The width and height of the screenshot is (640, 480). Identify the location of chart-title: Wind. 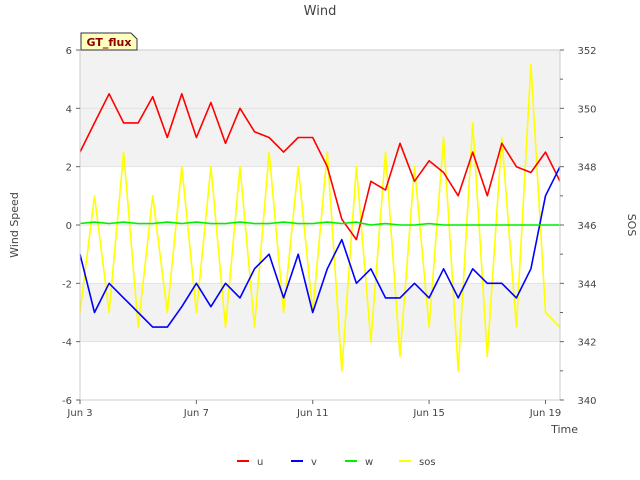
(320, 11).